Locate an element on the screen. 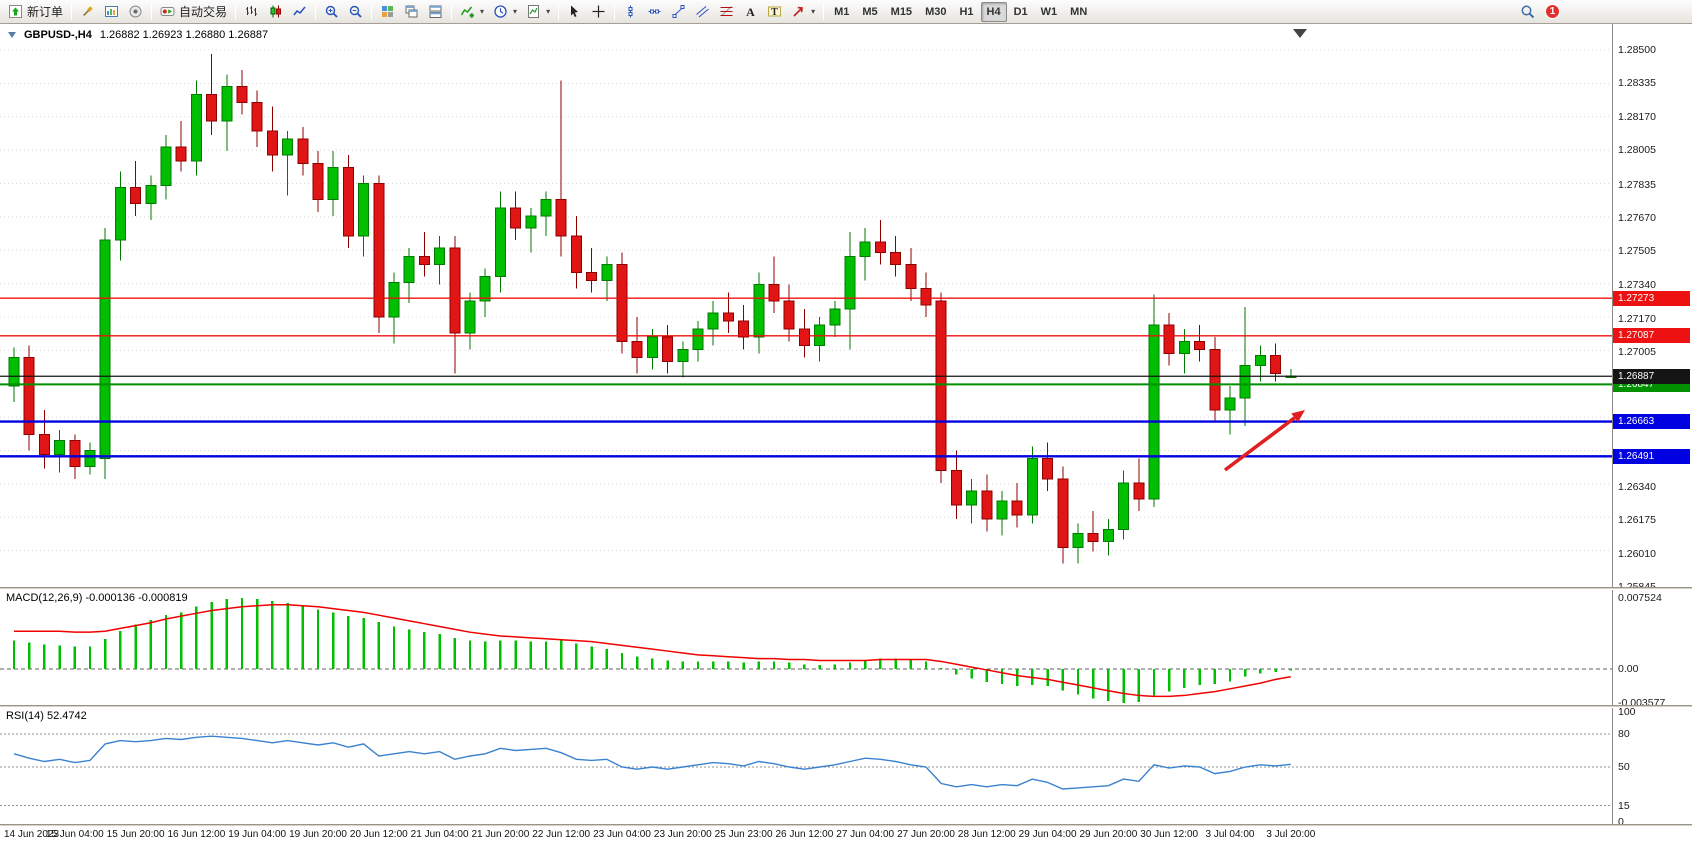  mql5-community-button is located at coordinates (135, 12).